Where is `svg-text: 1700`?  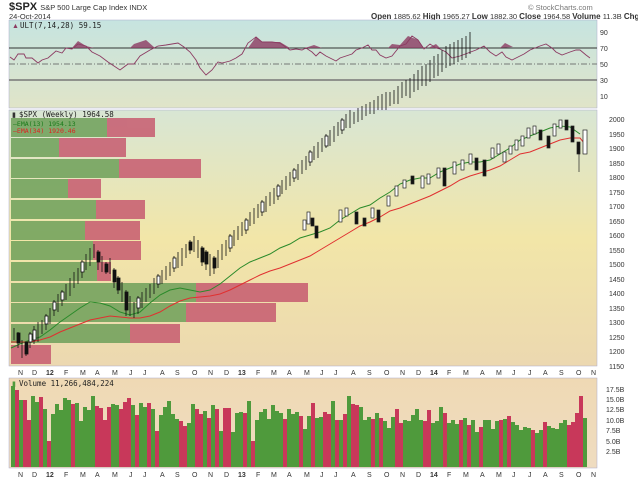 svg-text: 1700 is located at coordinates (617, 207).